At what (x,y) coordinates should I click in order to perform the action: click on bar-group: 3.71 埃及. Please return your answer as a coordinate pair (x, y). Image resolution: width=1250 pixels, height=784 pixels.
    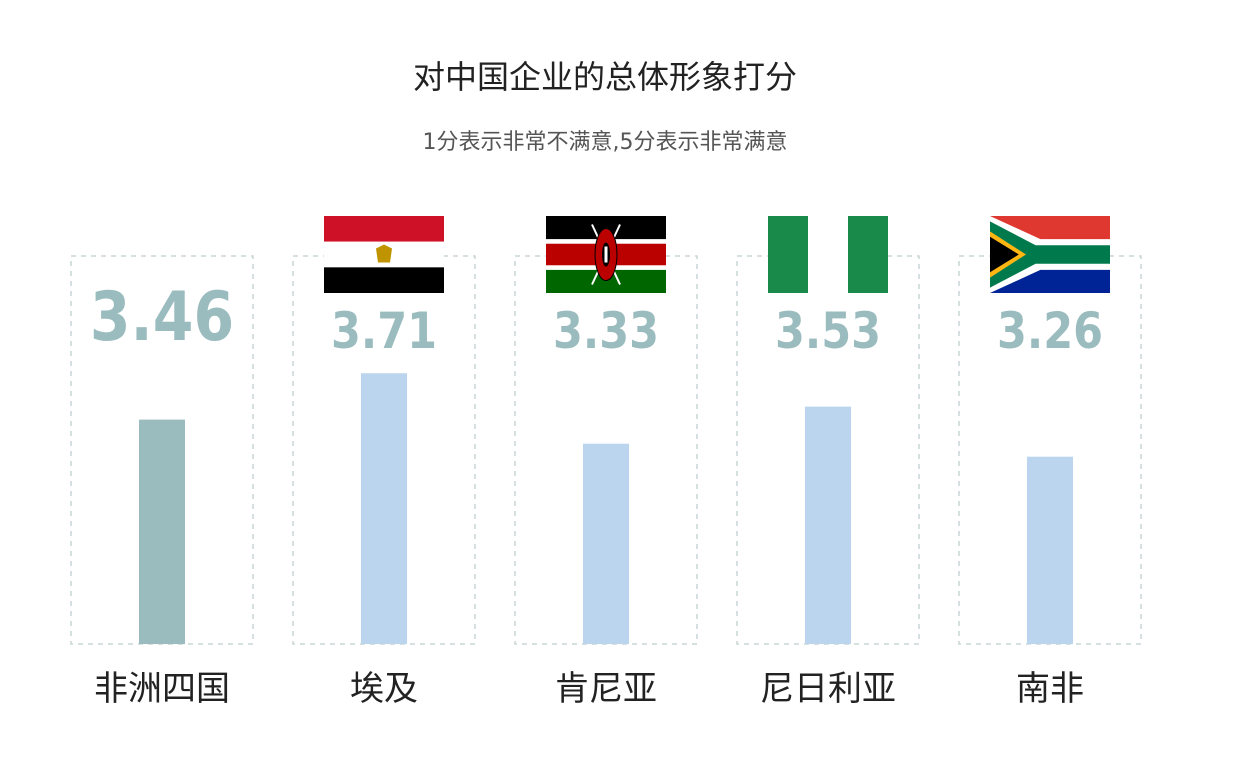
    Looking at the image, I should click on (384, 462).